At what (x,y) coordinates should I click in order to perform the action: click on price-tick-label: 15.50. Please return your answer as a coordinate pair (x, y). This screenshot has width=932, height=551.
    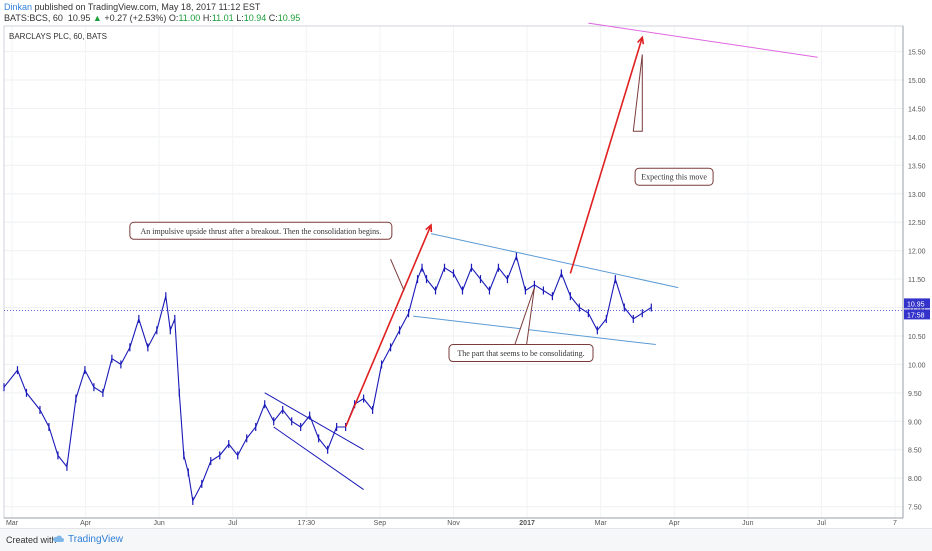
    Looking at the image, I should click on (917, 53).